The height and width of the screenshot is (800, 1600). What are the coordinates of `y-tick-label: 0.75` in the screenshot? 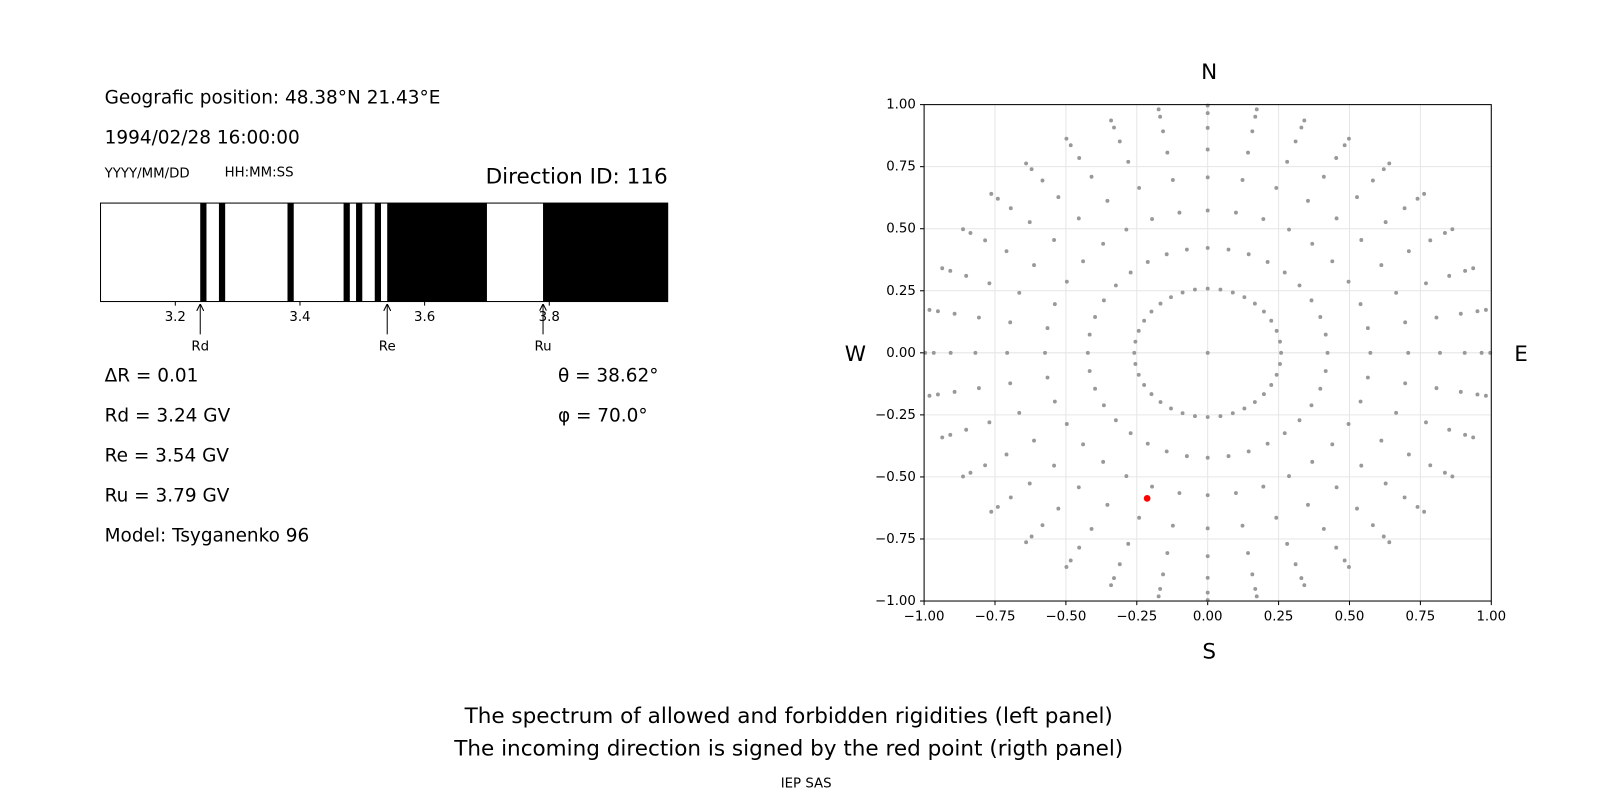 It's located at (901, 167).